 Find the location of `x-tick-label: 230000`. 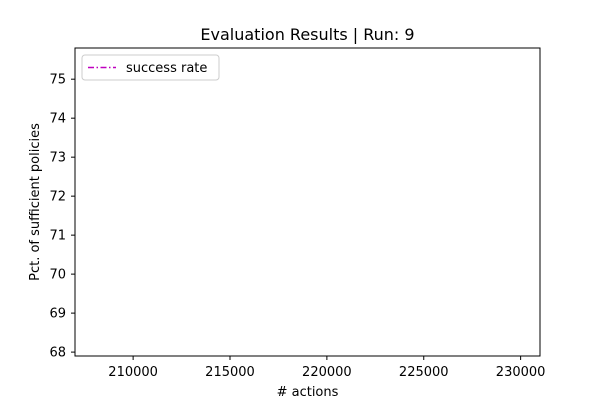

x-tick-label: 230000 is located at coordinates (521, 372).